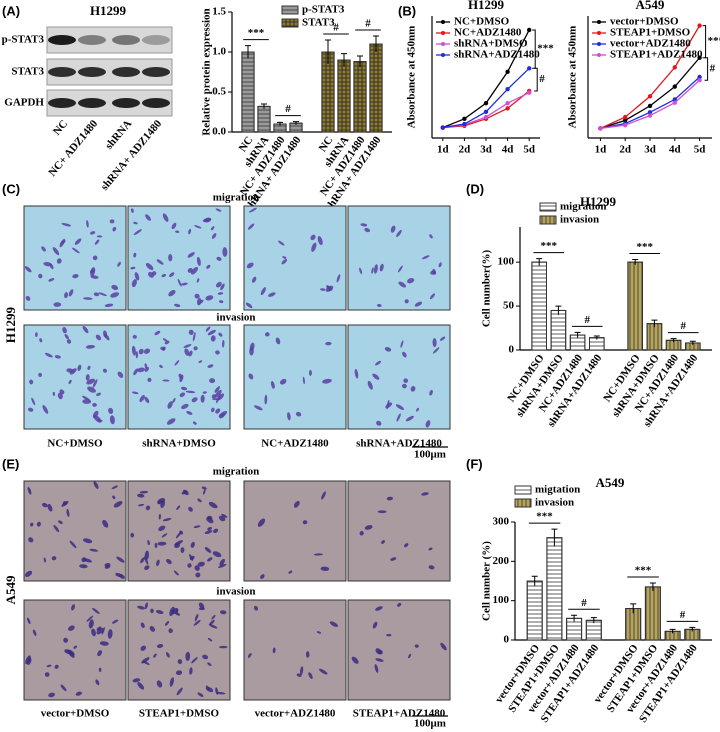 The image size is (720, 732). What do you see at coordinates (486, 6) in the screenshot?
I see `chart-title: H1299` at bounding box center [486, 6].